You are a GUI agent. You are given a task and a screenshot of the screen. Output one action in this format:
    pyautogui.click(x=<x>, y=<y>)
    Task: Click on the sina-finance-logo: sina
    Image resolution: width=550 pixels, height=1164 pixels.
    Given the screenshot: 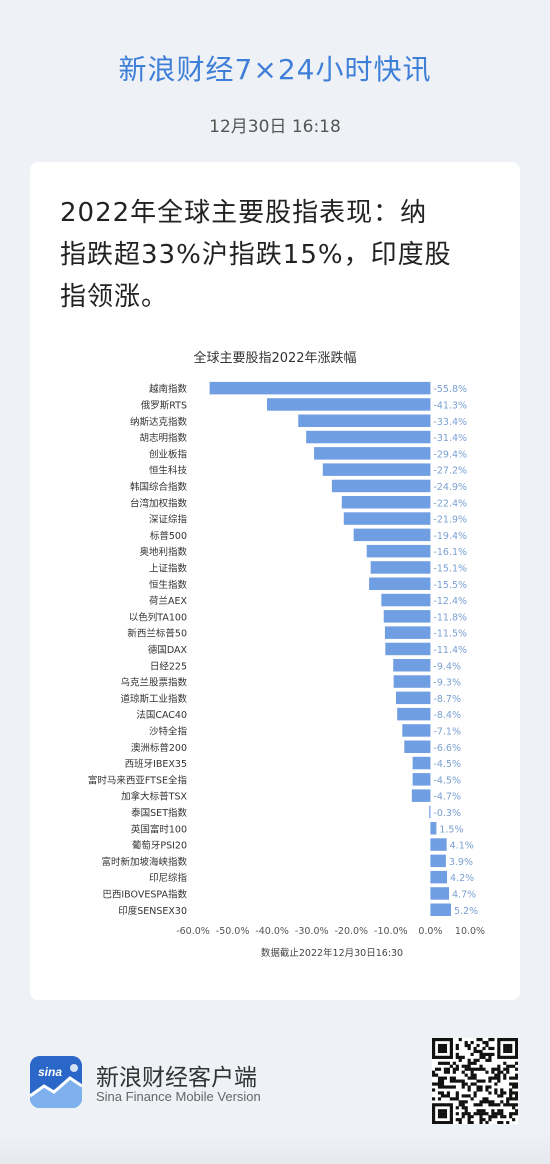 What is the action you would take?
    pyautogui.click(x=56, y=1082)
    